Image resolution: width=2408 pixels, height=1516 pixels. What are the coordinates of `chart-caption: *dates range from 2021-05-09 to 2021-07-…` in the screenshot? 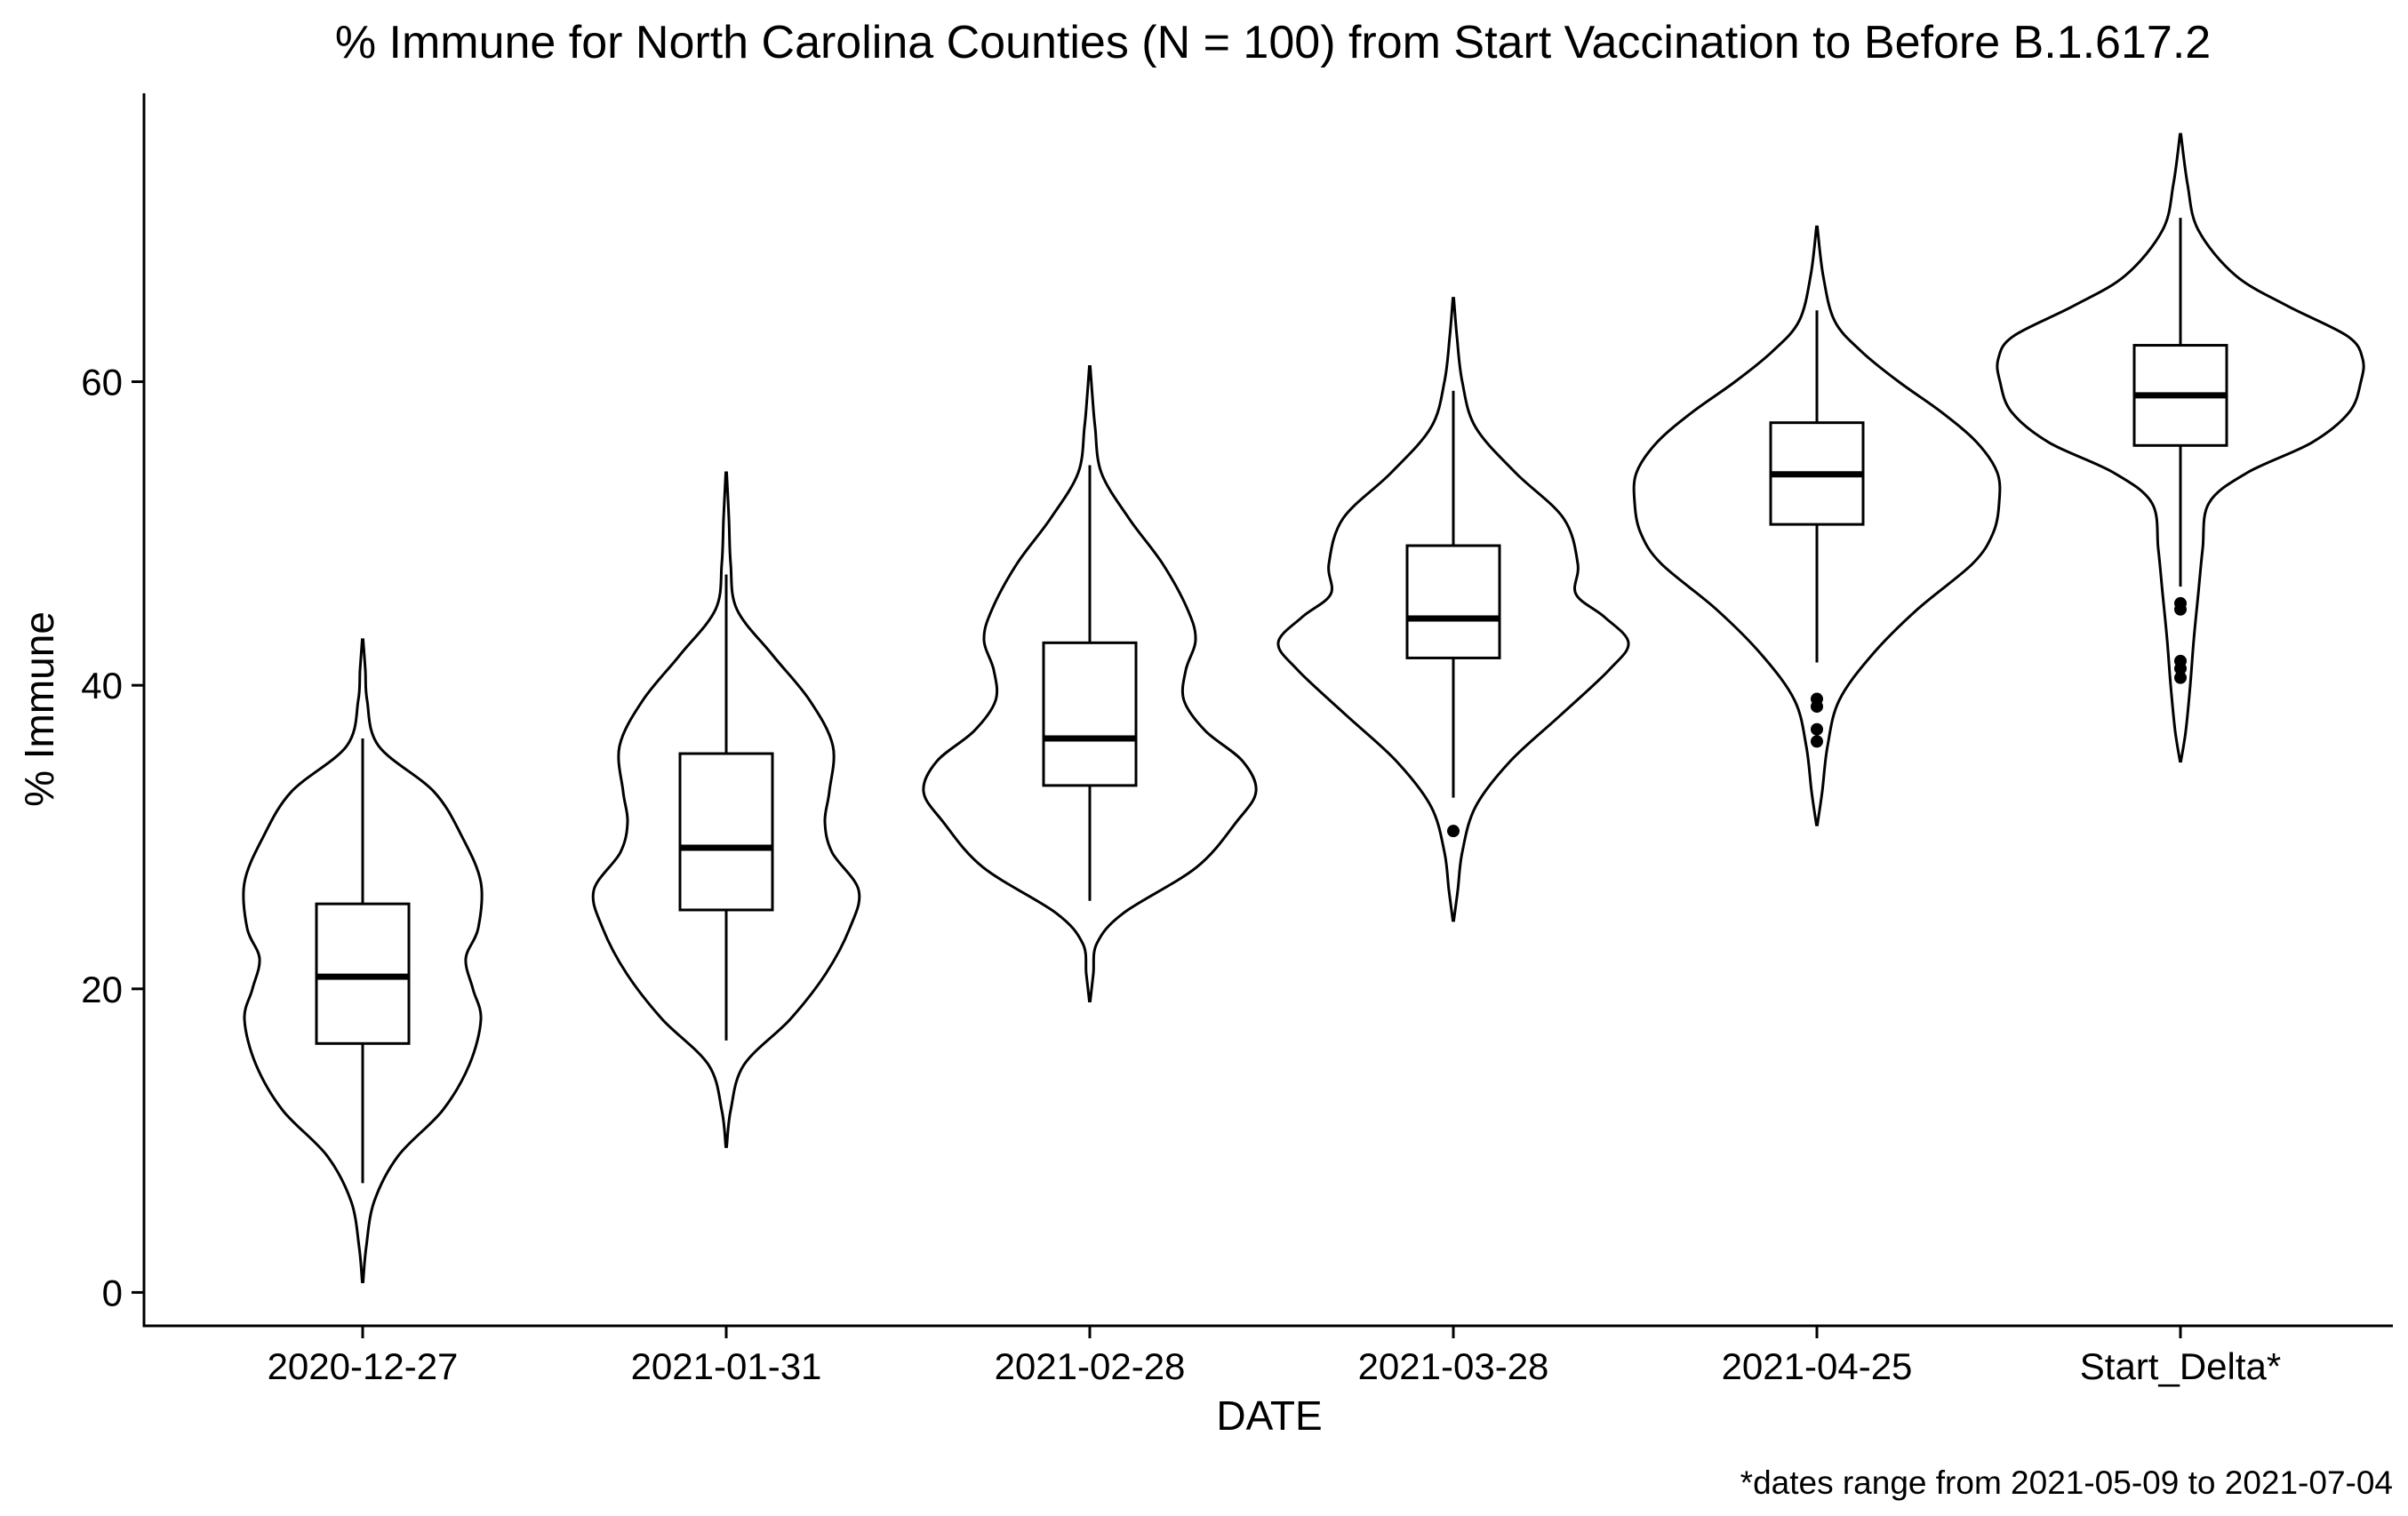 It's located at (2066, 1483).